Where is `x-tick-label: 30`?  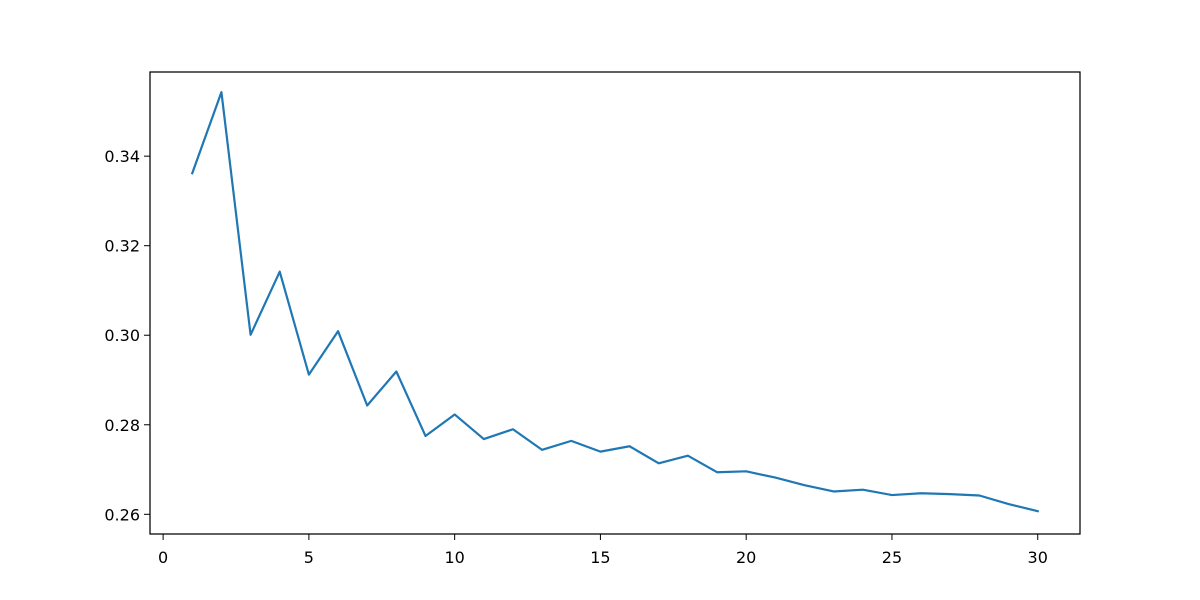
x-tick-label: 30 is located at coordinates (1038, 557).